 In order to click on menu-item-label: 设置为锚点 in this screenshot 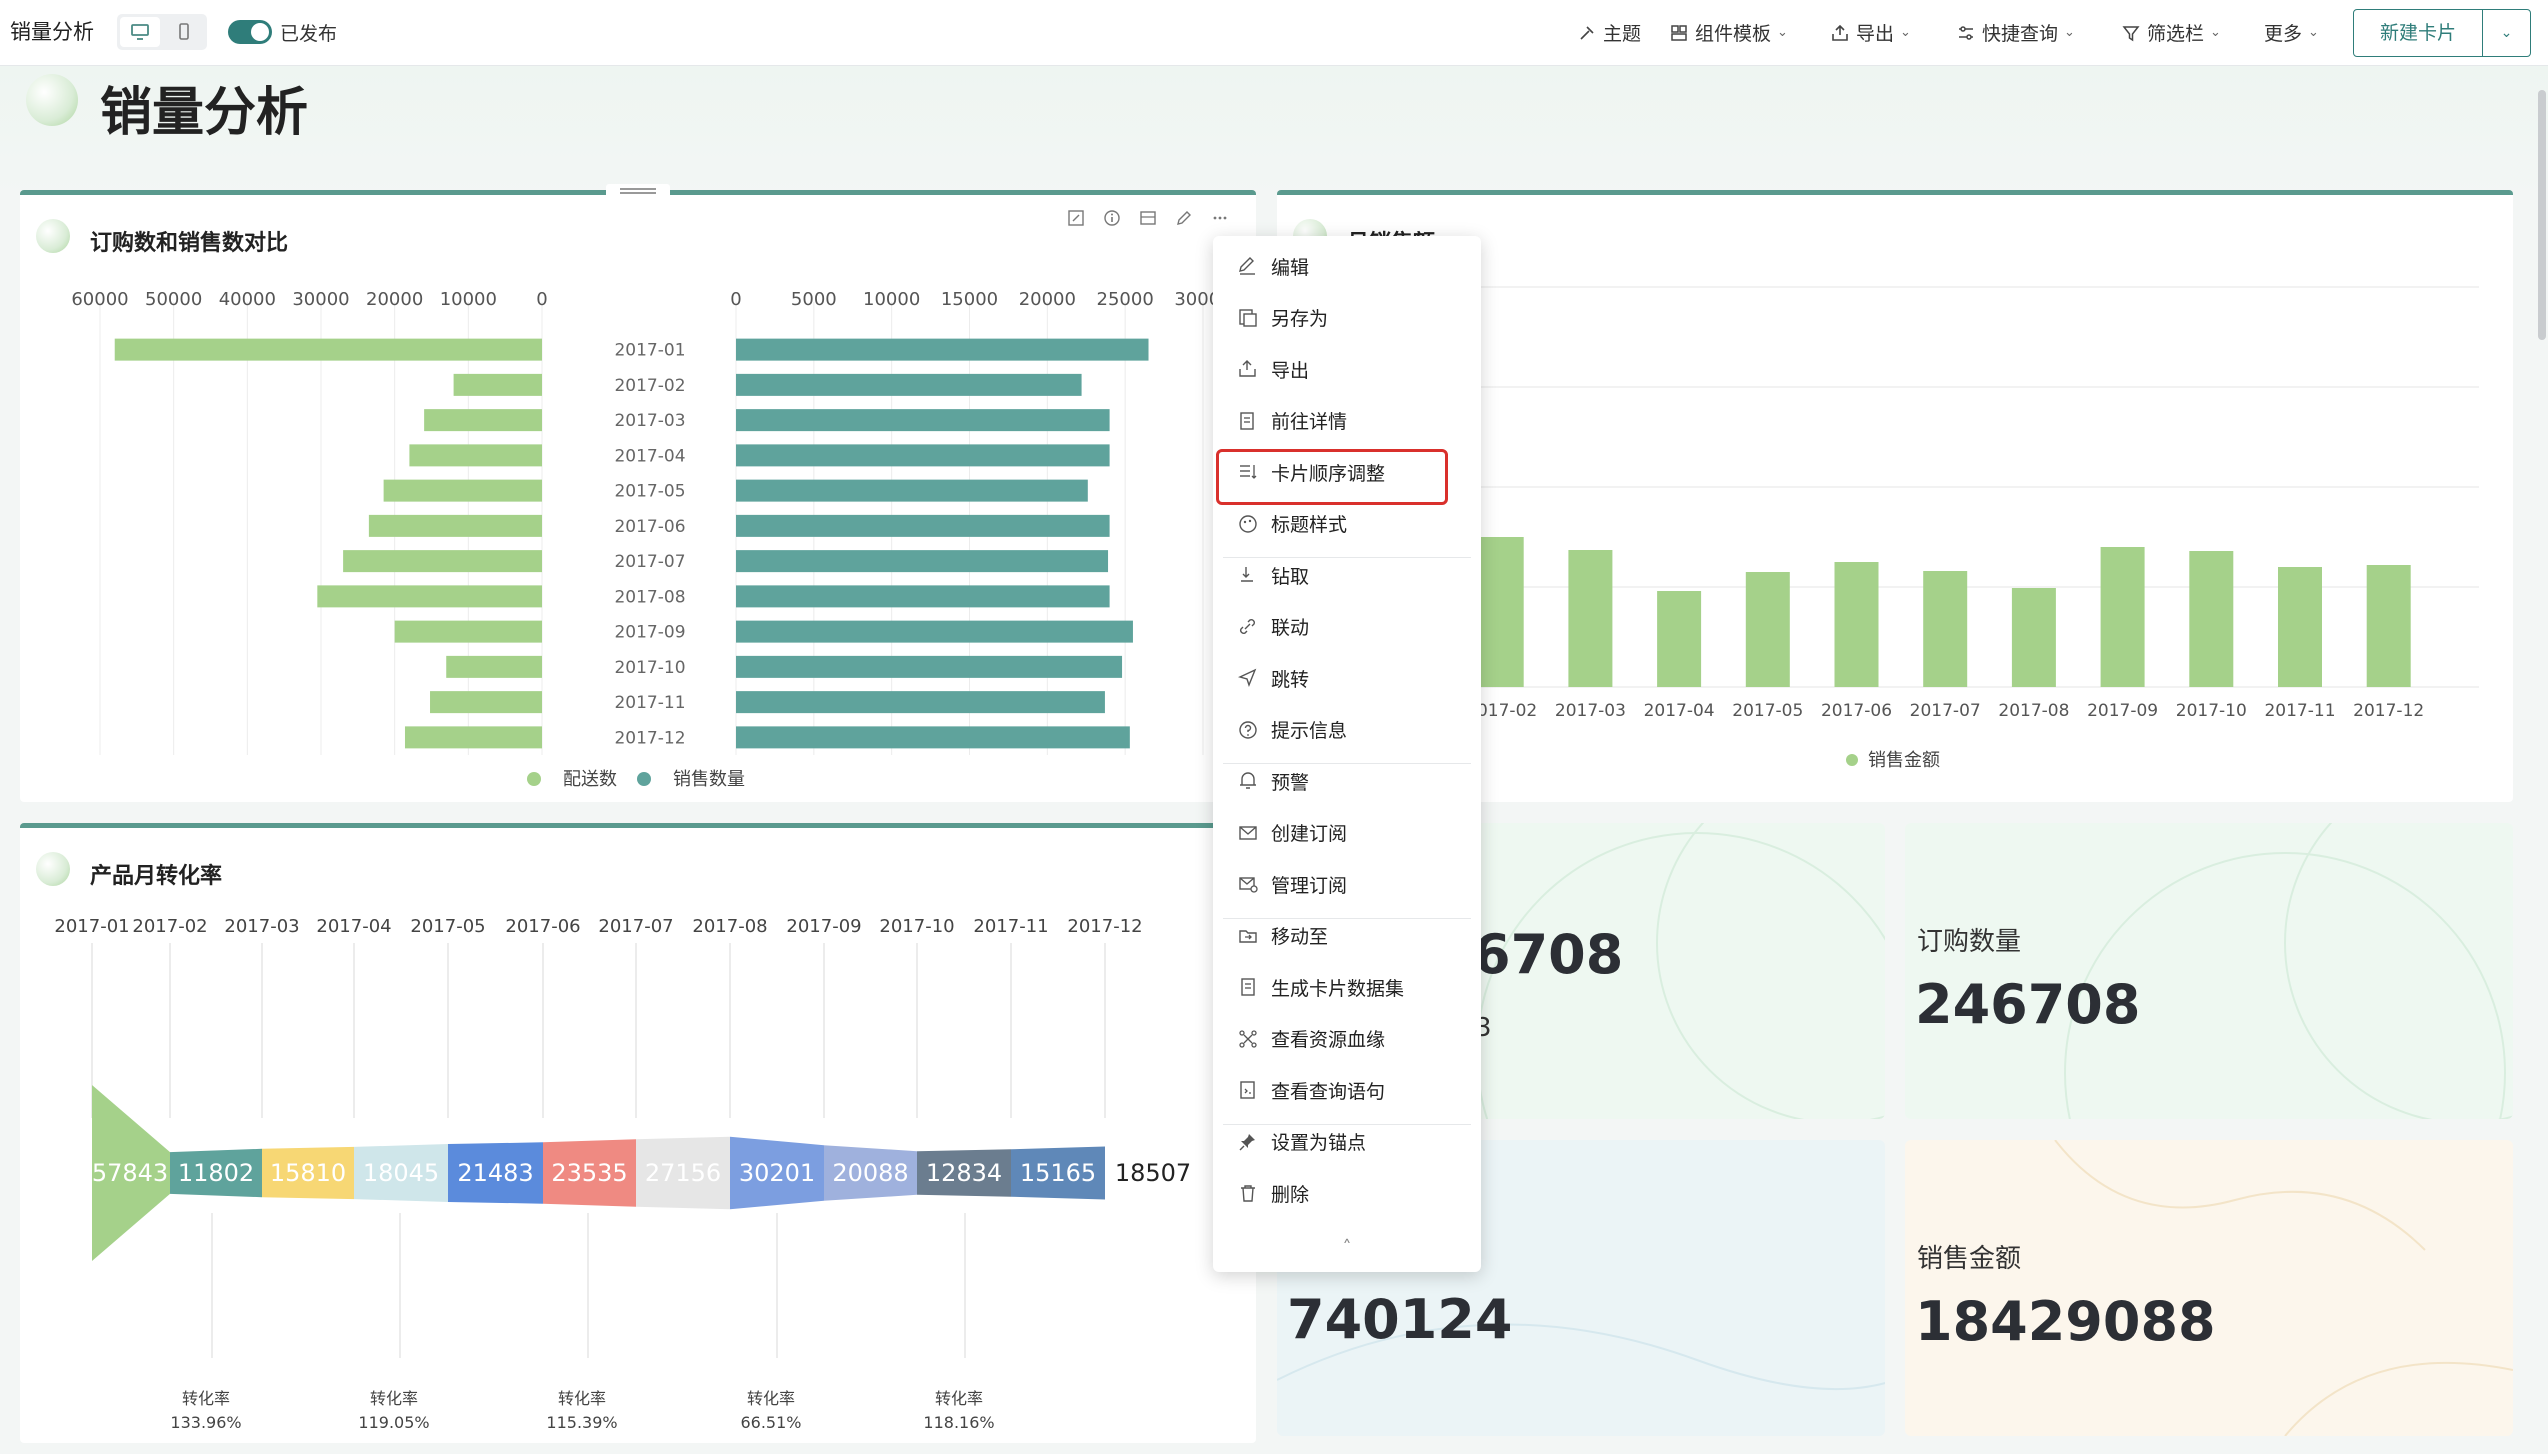, I will do `click(1319, 1143)`.